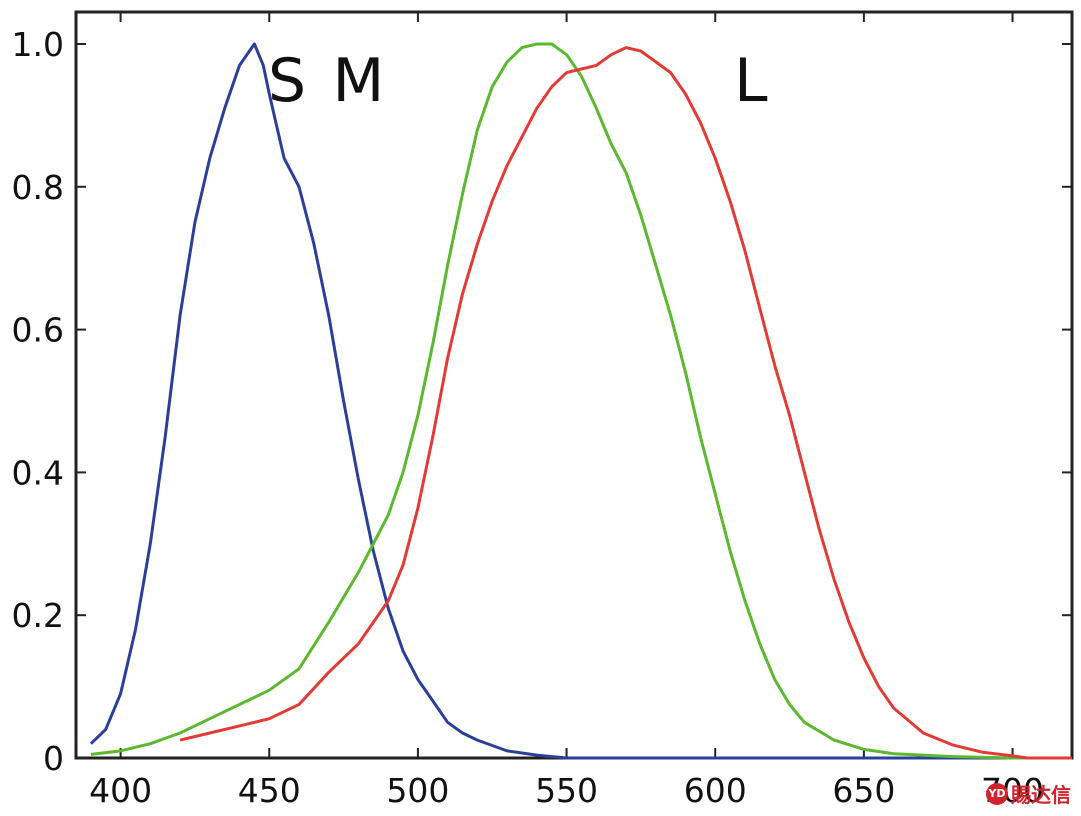 This screenshot has width=1081, height=816. What do you see at coordinates (359, 81) in the screenshot?
I see `series-label-m: M` at bounding box center [359, 81].